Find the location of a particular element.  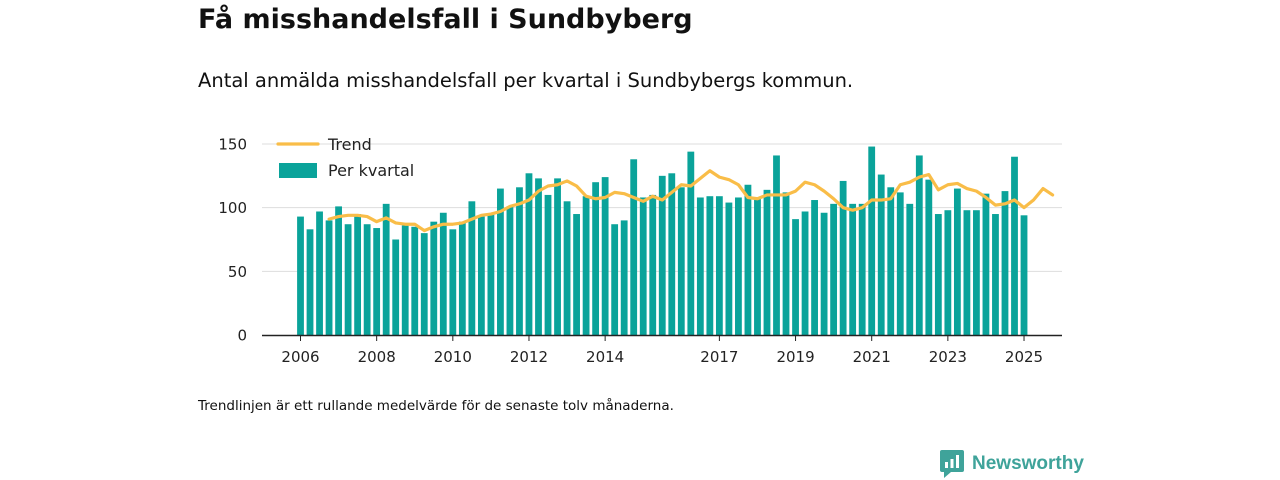

x-tick-label: 2006 is located at coordinates (300, 357).